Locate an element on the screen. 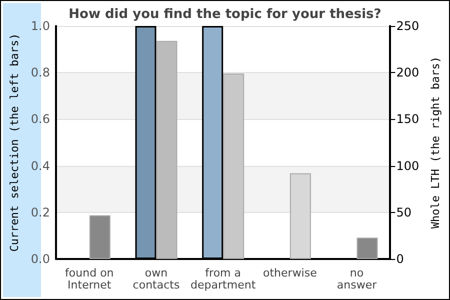 The image size is (450, 300). y2-axis-title: Whole LTH (the right bars) is located at coordinates (435, 142).